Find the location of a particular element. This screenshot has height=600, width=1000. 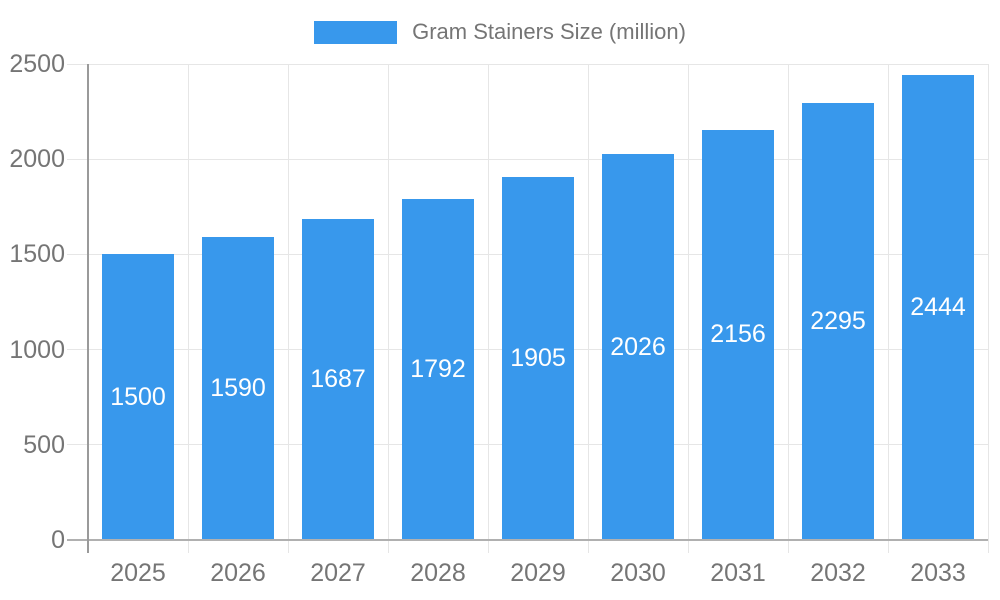

bar-value-label: 1905 is located at coordinates (538, 358).